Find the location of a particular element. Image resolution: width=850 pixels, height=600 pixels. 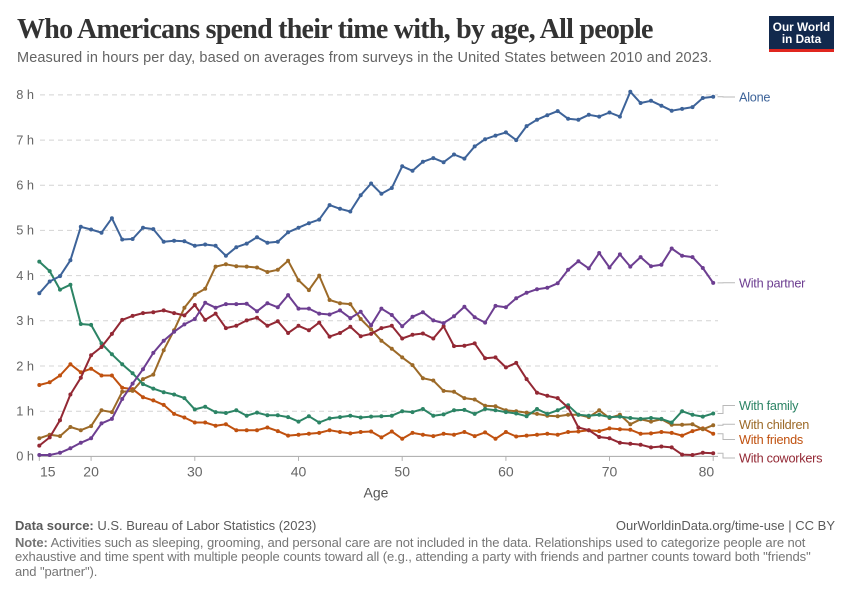

svg-text: 40 is located at coordinates (299, 472).